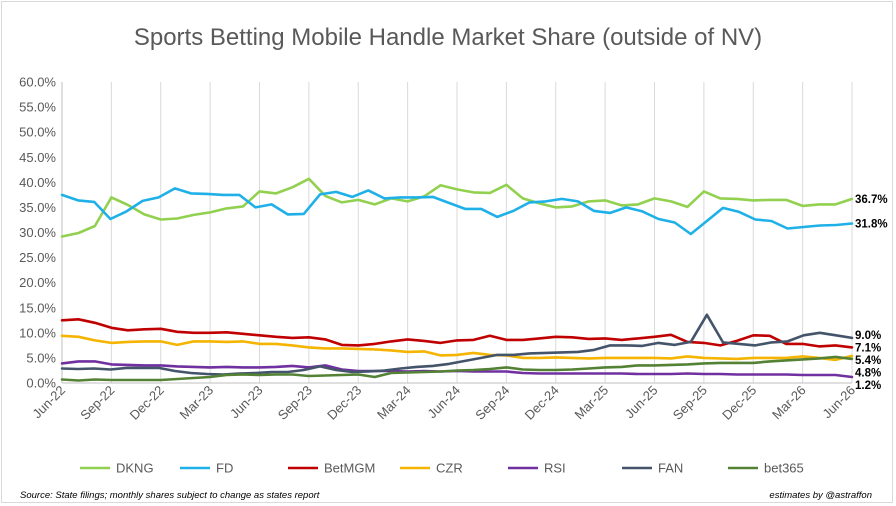 The image size is (896, 506). What do you see at coordinates (431, 468) in the screenshot?
I see `legend-item-czr: CZR` at bounding box center [431, 468].